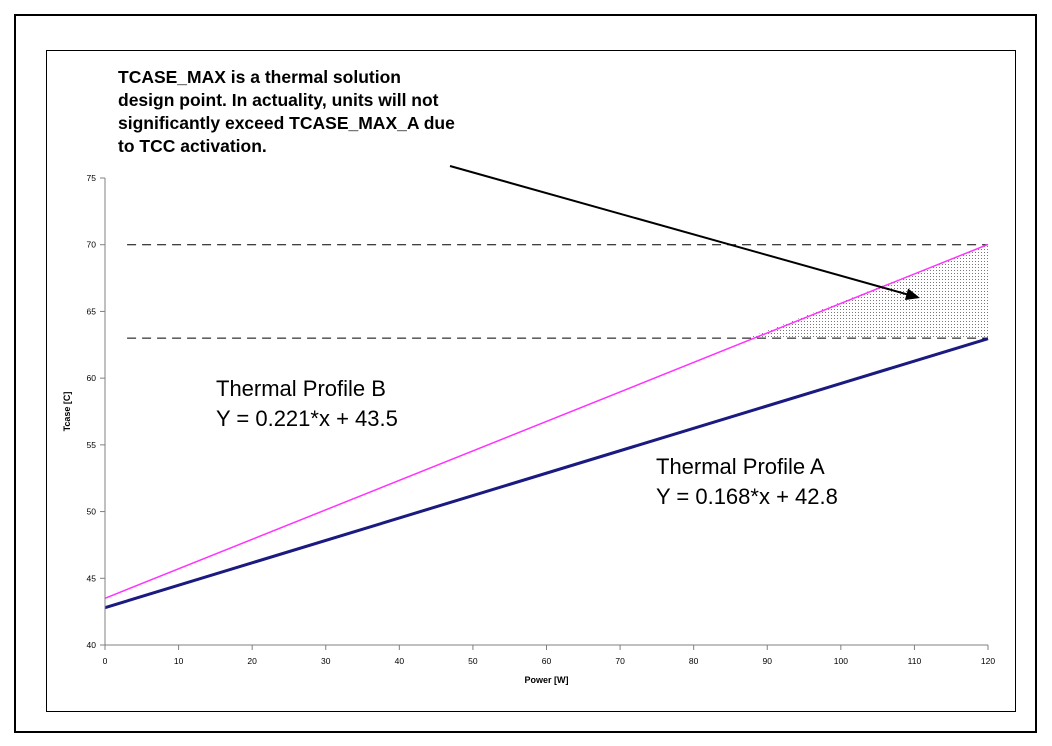 This screenshot has height=746, width=1052. I want to click on x-axis-title: Power [W], so click(547, 680).